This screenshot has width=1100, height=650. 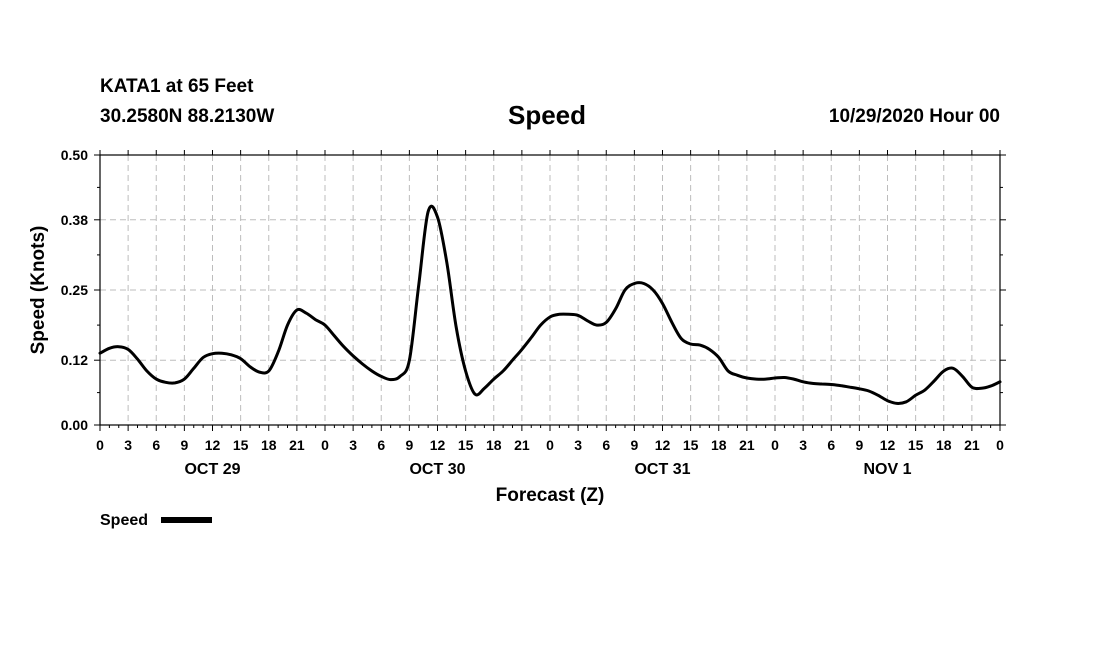 I want to click on day-label: OCT 30, so click(x=437, y=469).